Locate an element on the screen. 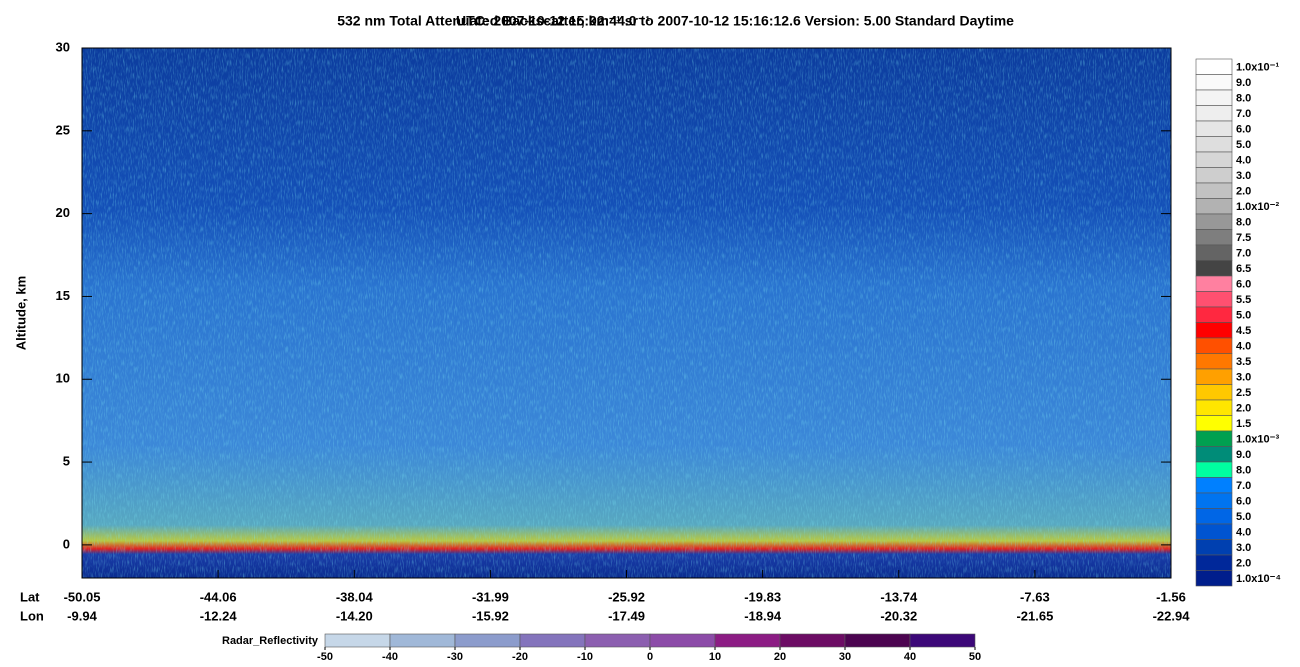 The image size is (1300, 667). colorbar-label: 1.5 is located at coordinates (1243, 424).